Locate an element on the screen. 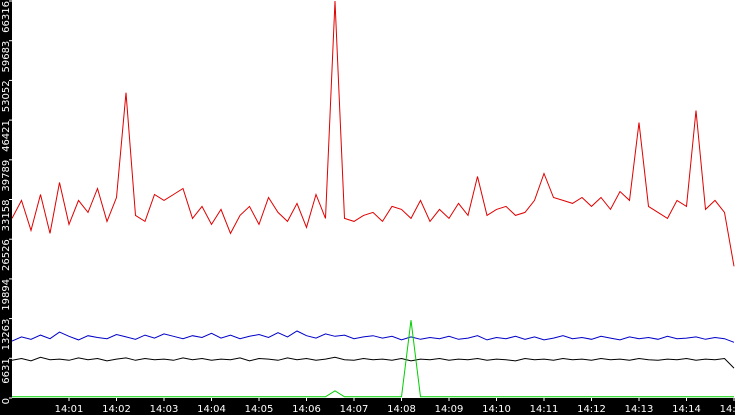 The image size is (735, 415). x-tick-label: 14:07 is located at coordinates (354, 409).